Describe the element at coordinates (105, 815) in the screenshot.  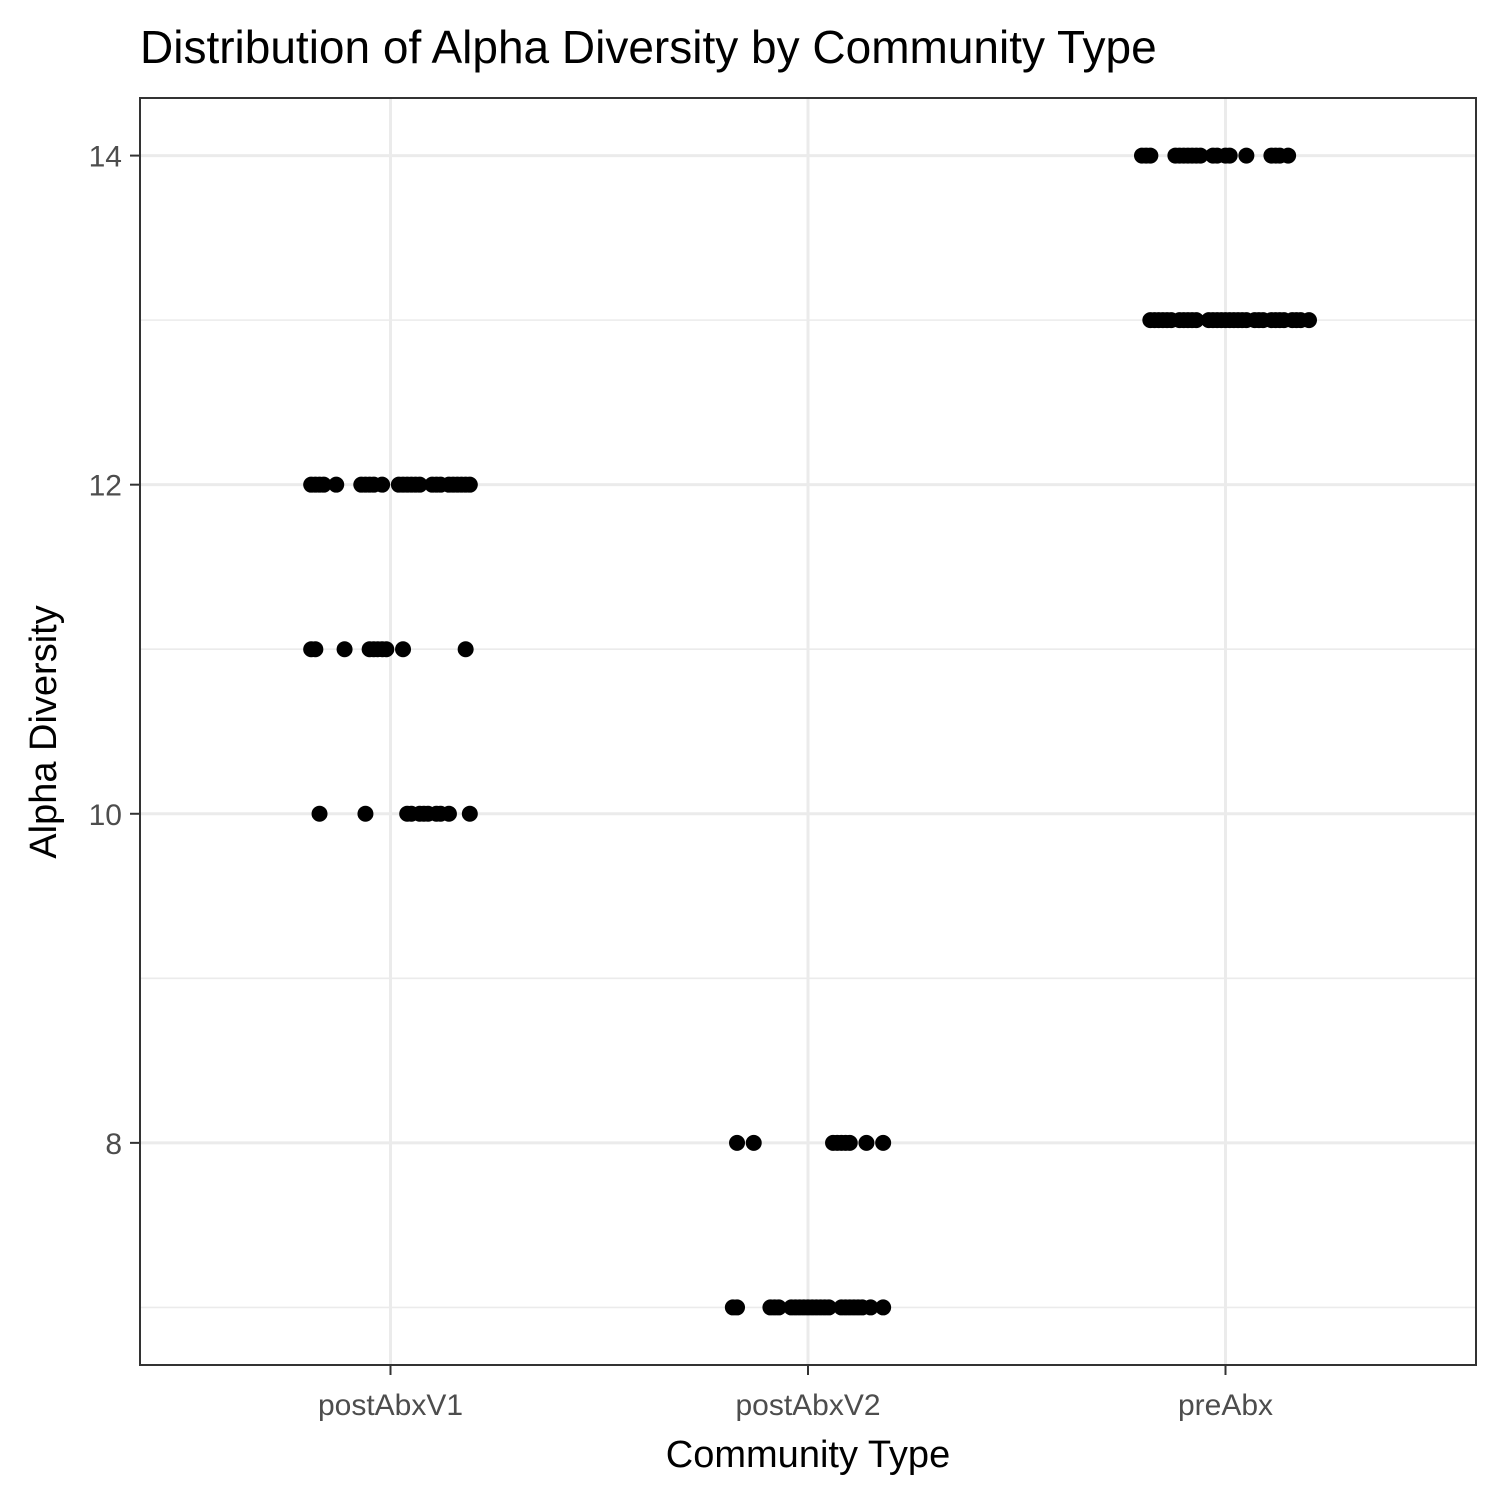
I see `y-tick-label: 10` at that location.